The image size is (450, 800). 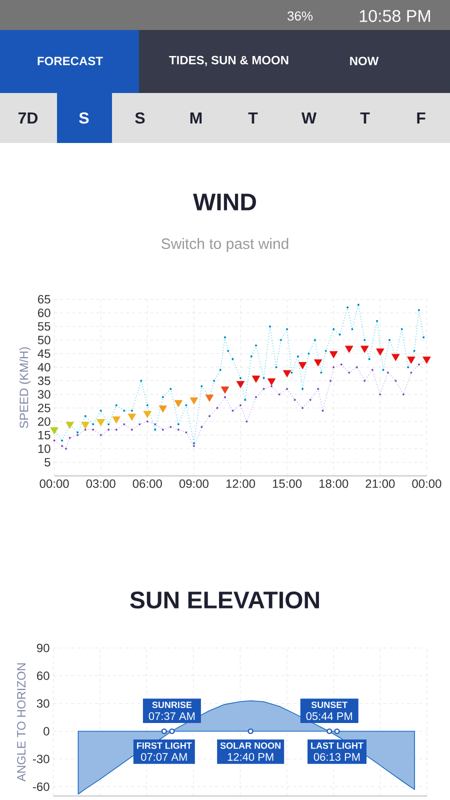 What do you see at coordinates (172, 705) in the screenshot?
I see `annotation: SUNRISE` at bounding box center [172, 705].